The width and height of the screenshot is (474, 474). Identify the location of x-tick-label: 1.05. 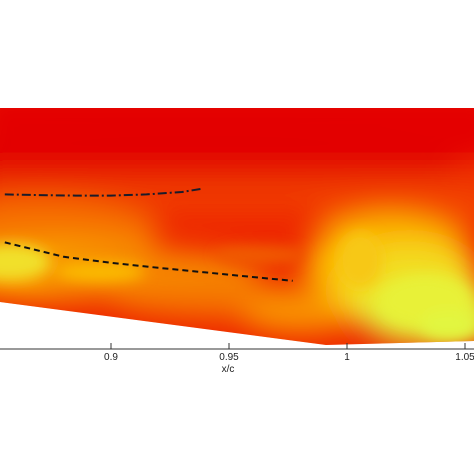
(464, 357).